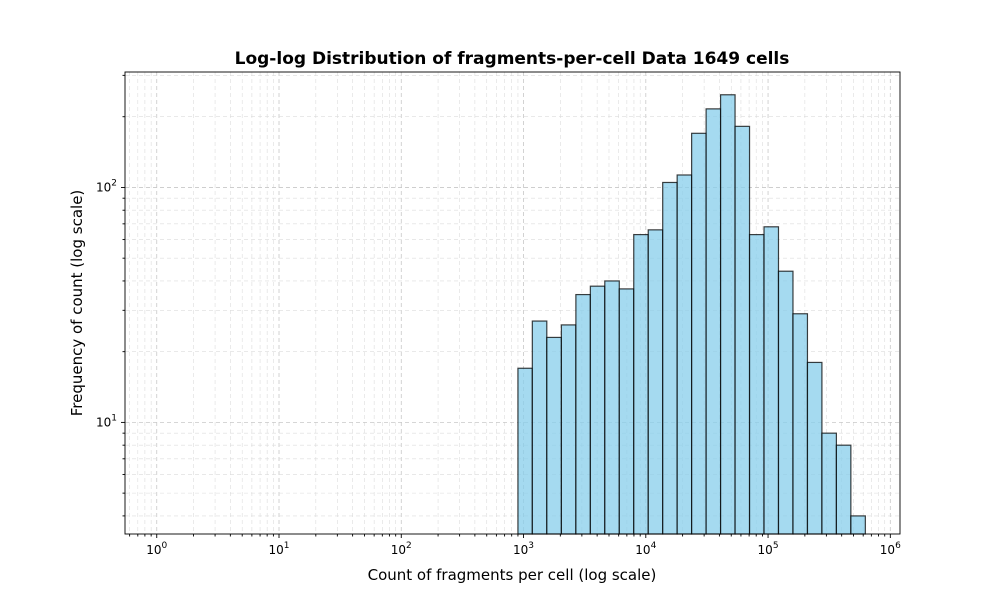 This screenshot has width=1000, height=600. Describe the element at coordinates (106, 186) in the screenshot. I see `y-tick-label: 10²` at that location.